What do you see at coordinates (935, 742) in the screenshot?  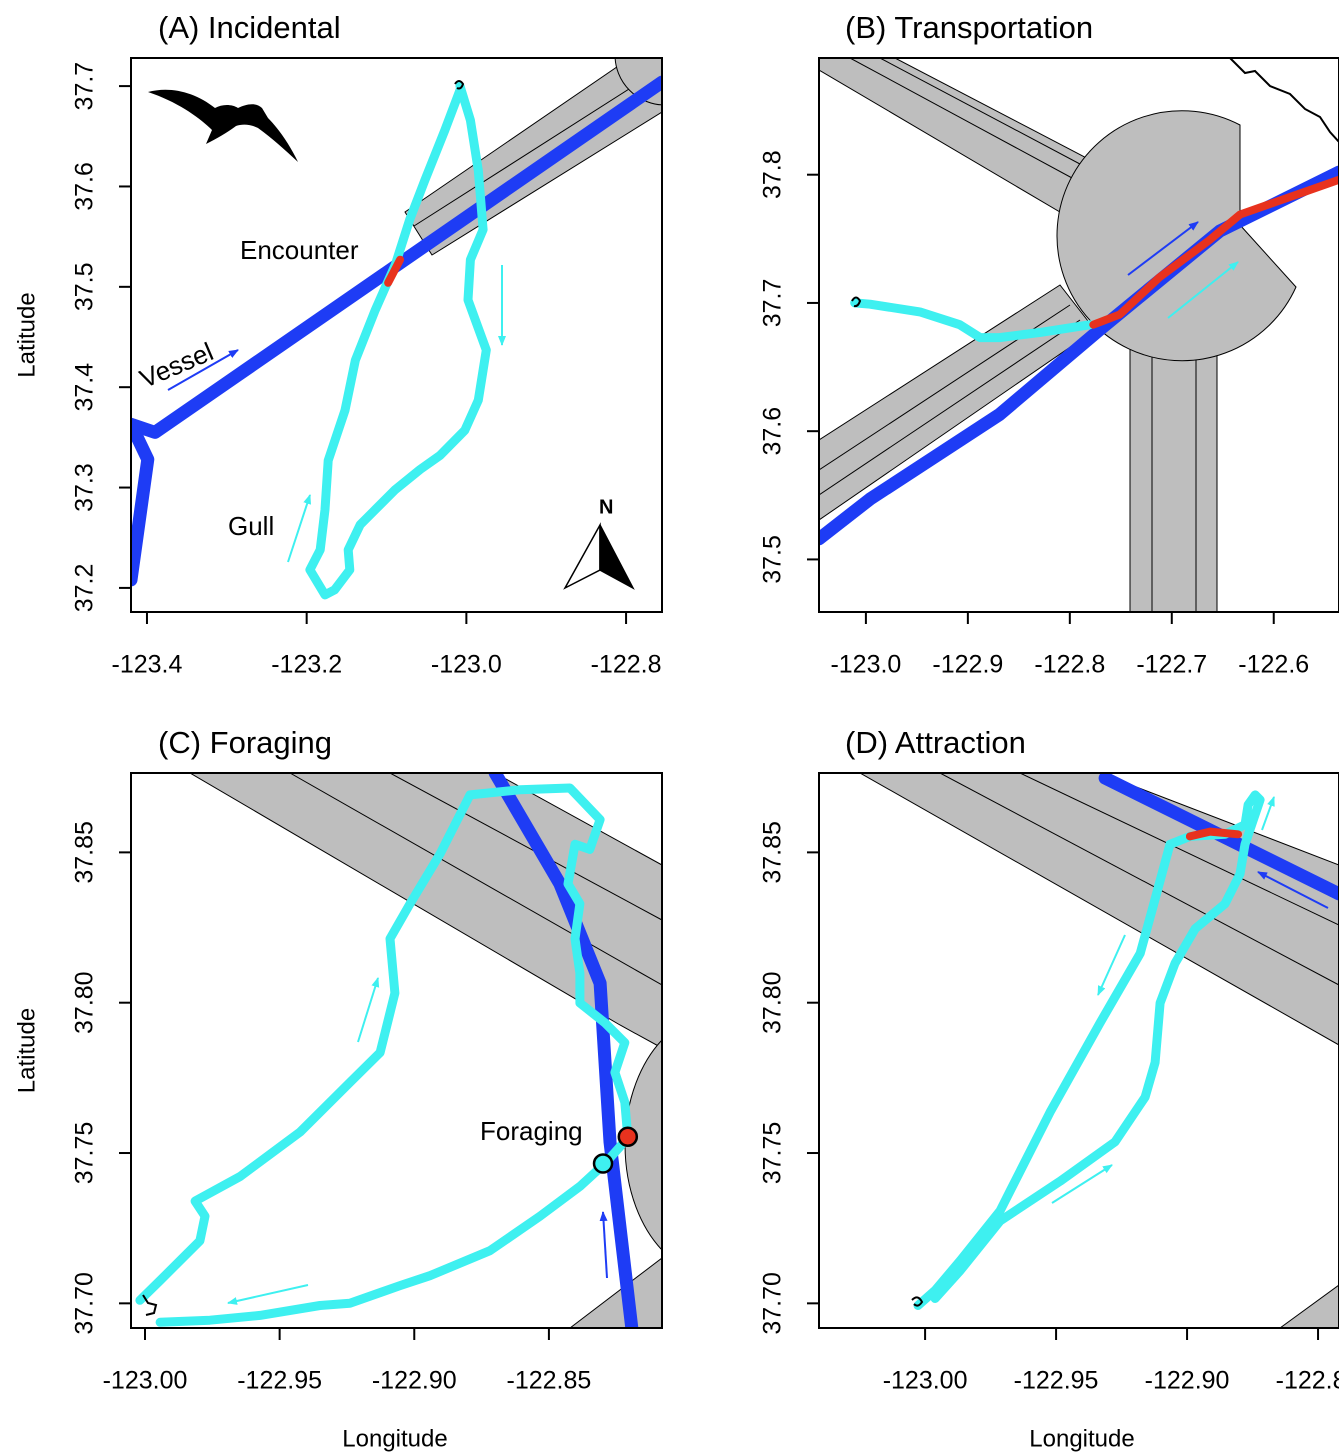 I see `panel-title: (D) Attraction` at bounding box center [935, 742].